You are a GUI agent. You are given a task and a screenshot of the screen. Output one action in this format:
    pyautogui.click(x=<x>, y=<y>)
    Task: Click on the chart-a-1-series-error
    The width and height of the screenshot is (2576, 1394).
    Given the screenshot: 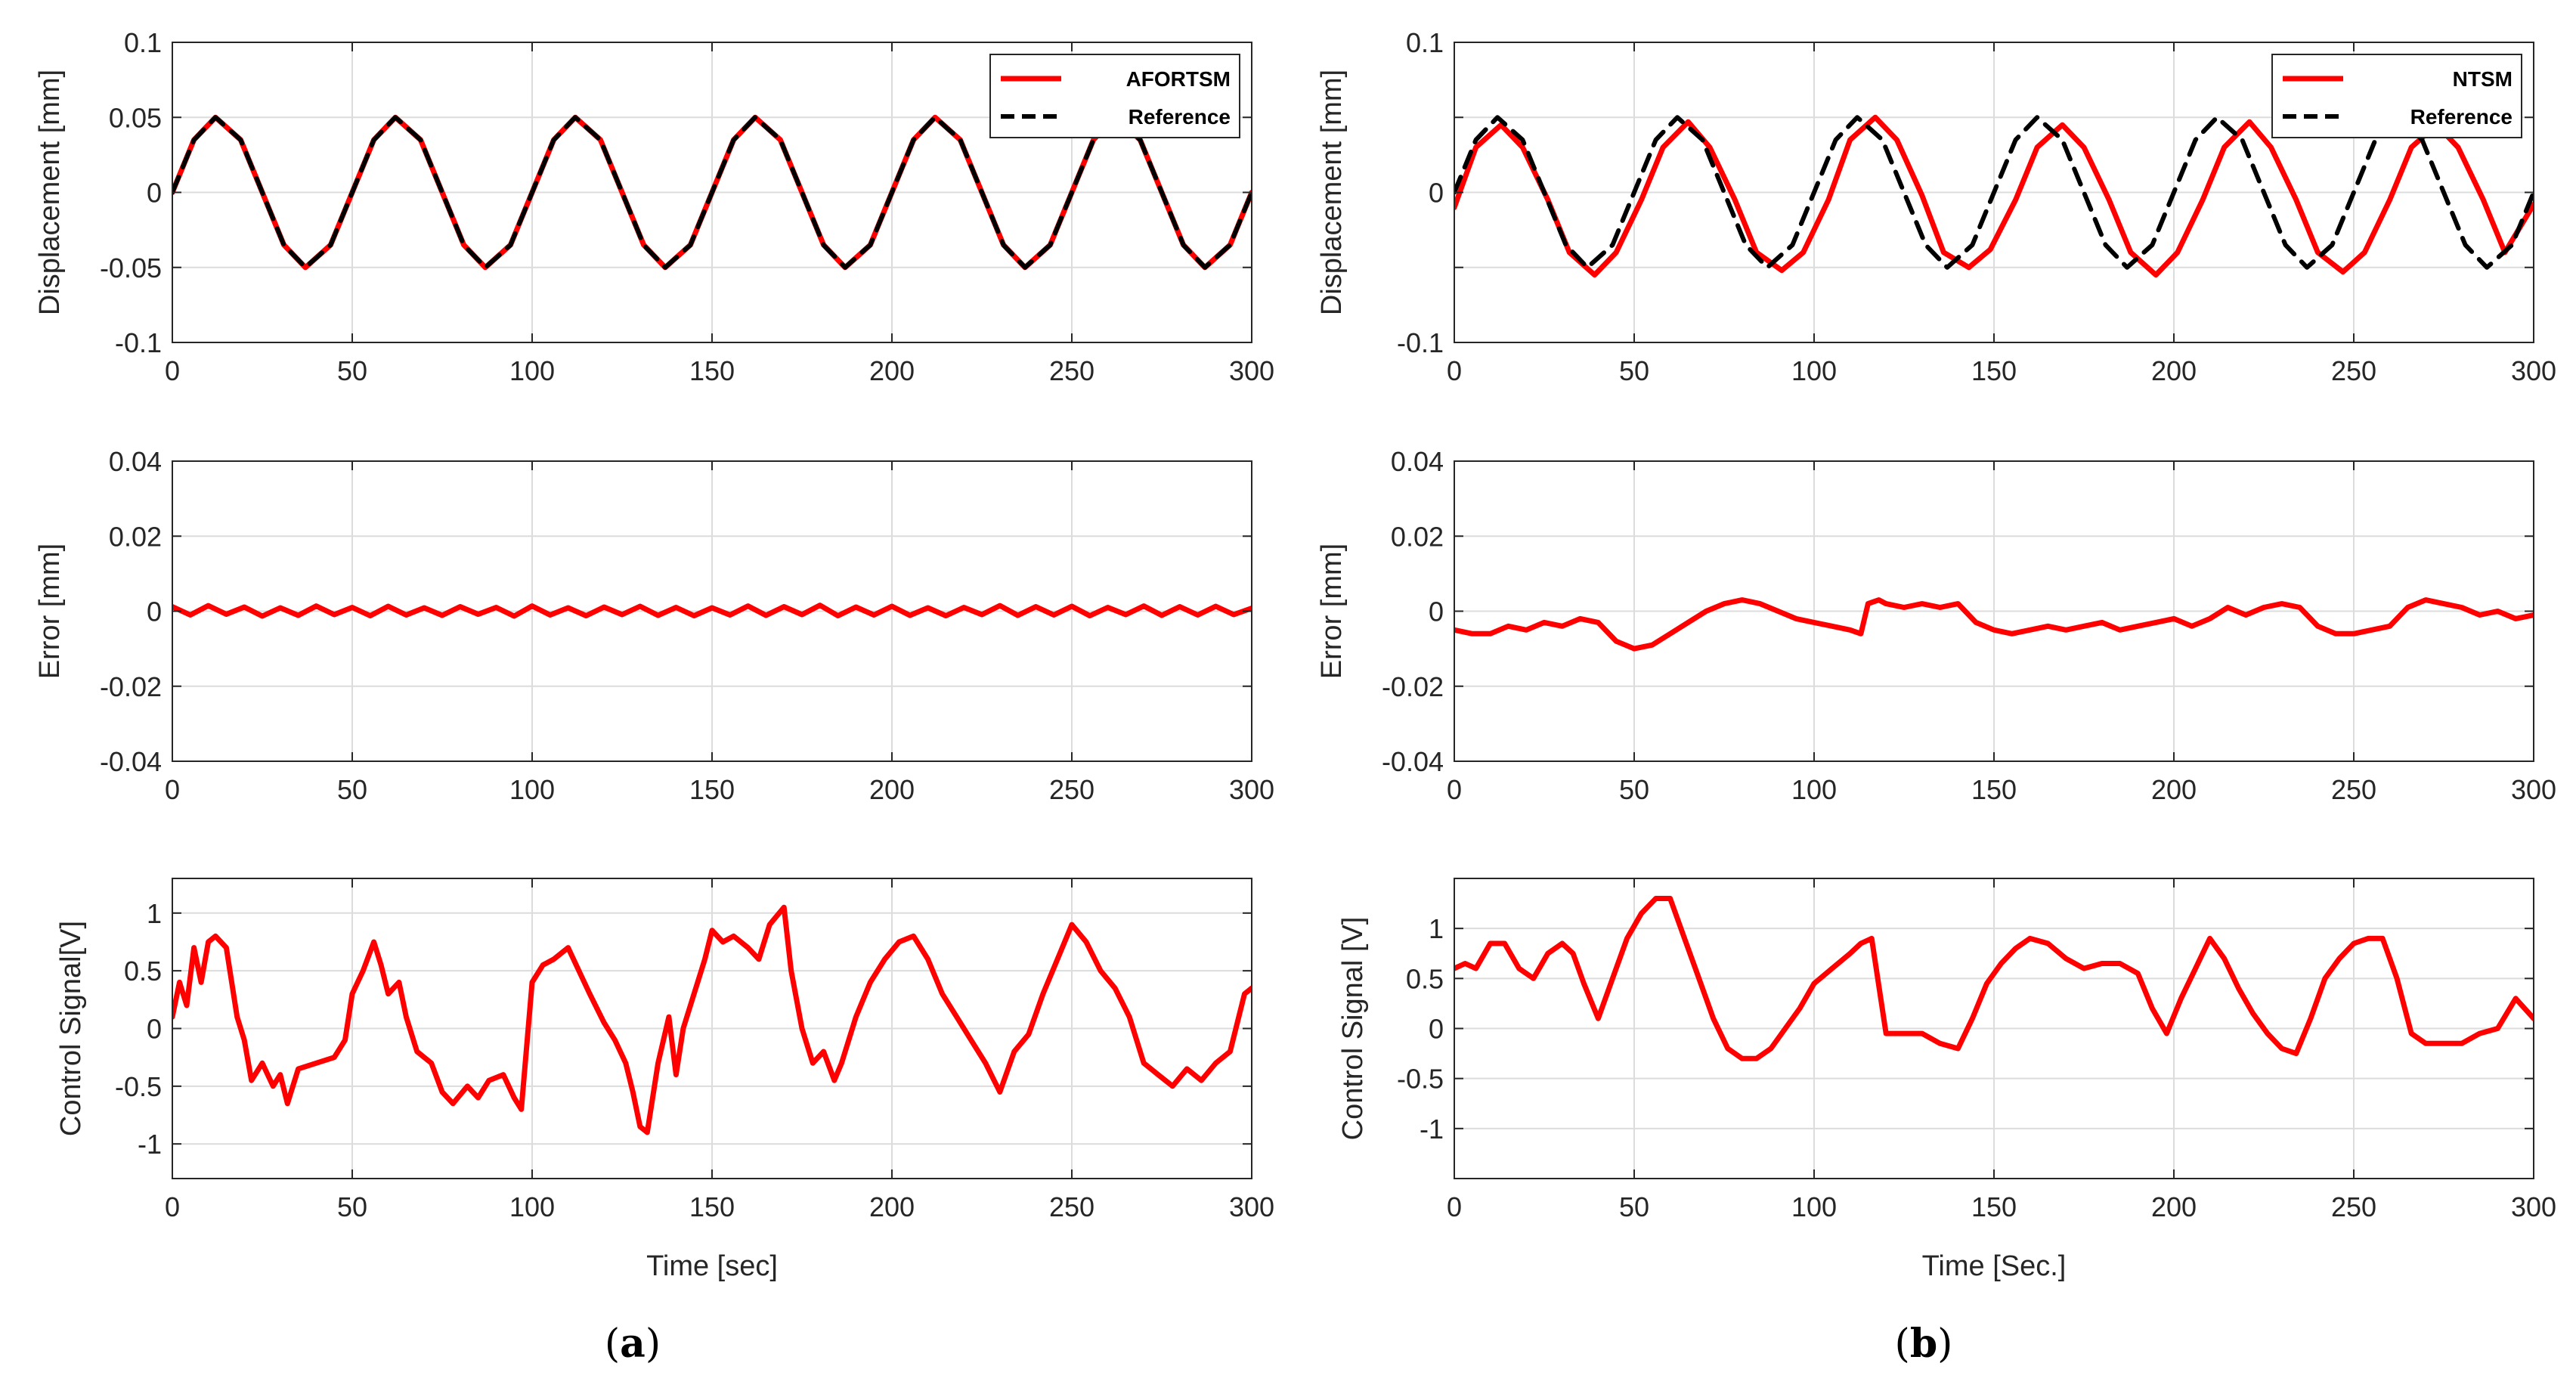 What is the action you would take?
    pyautogui.click(x=712, y=611)
    